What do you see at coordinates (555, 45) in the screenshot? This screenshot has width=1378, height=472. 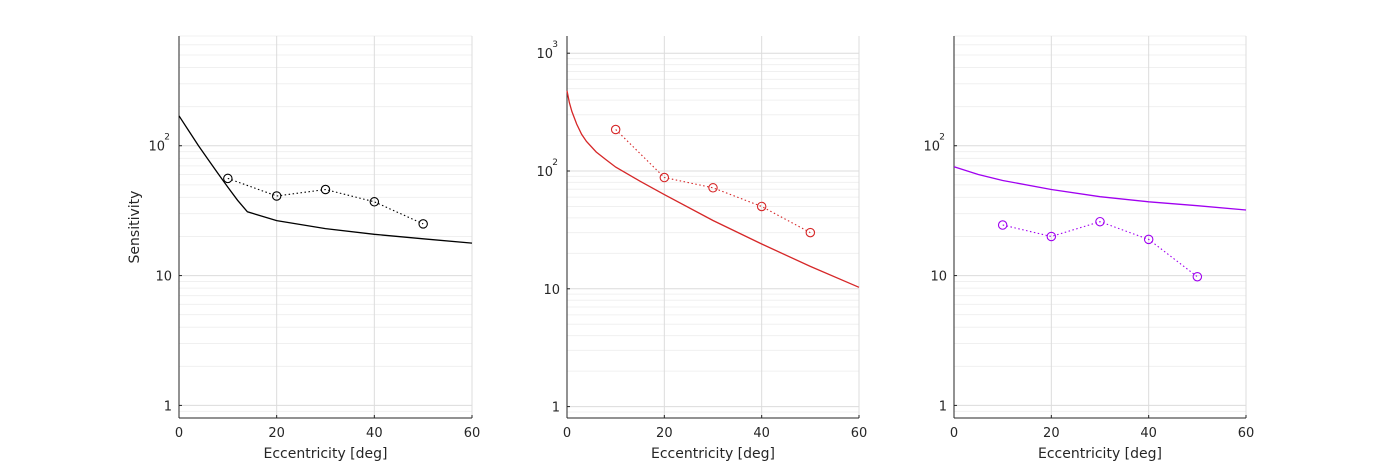 I see `y-tick-exponent: 3` at bounding box center [555, 45].